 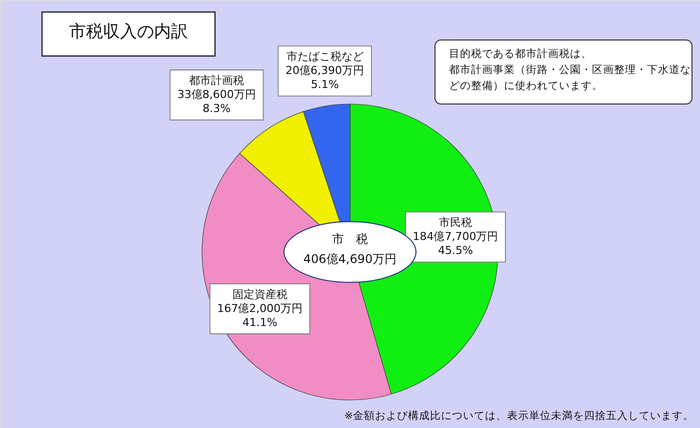 I want to click on text: 406億4,690万円, so click(x=350, y=259).